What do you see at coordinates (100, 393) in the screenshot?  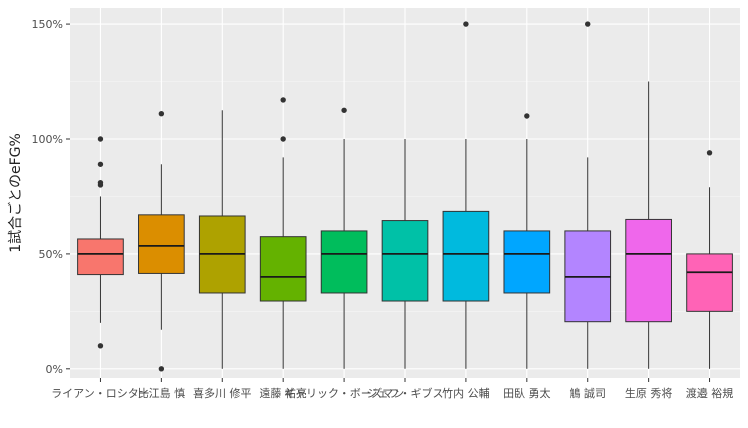 I see `x-tick-label: ライアン・ロシター` at bounding box center [100, 393].